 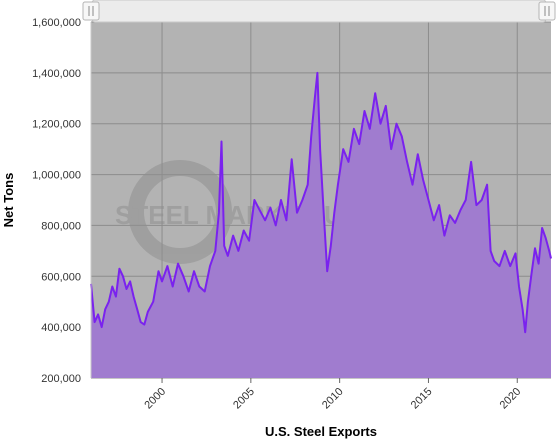 I want to click on y-tick-label: 1,200,000, so click(x=56, y=125).